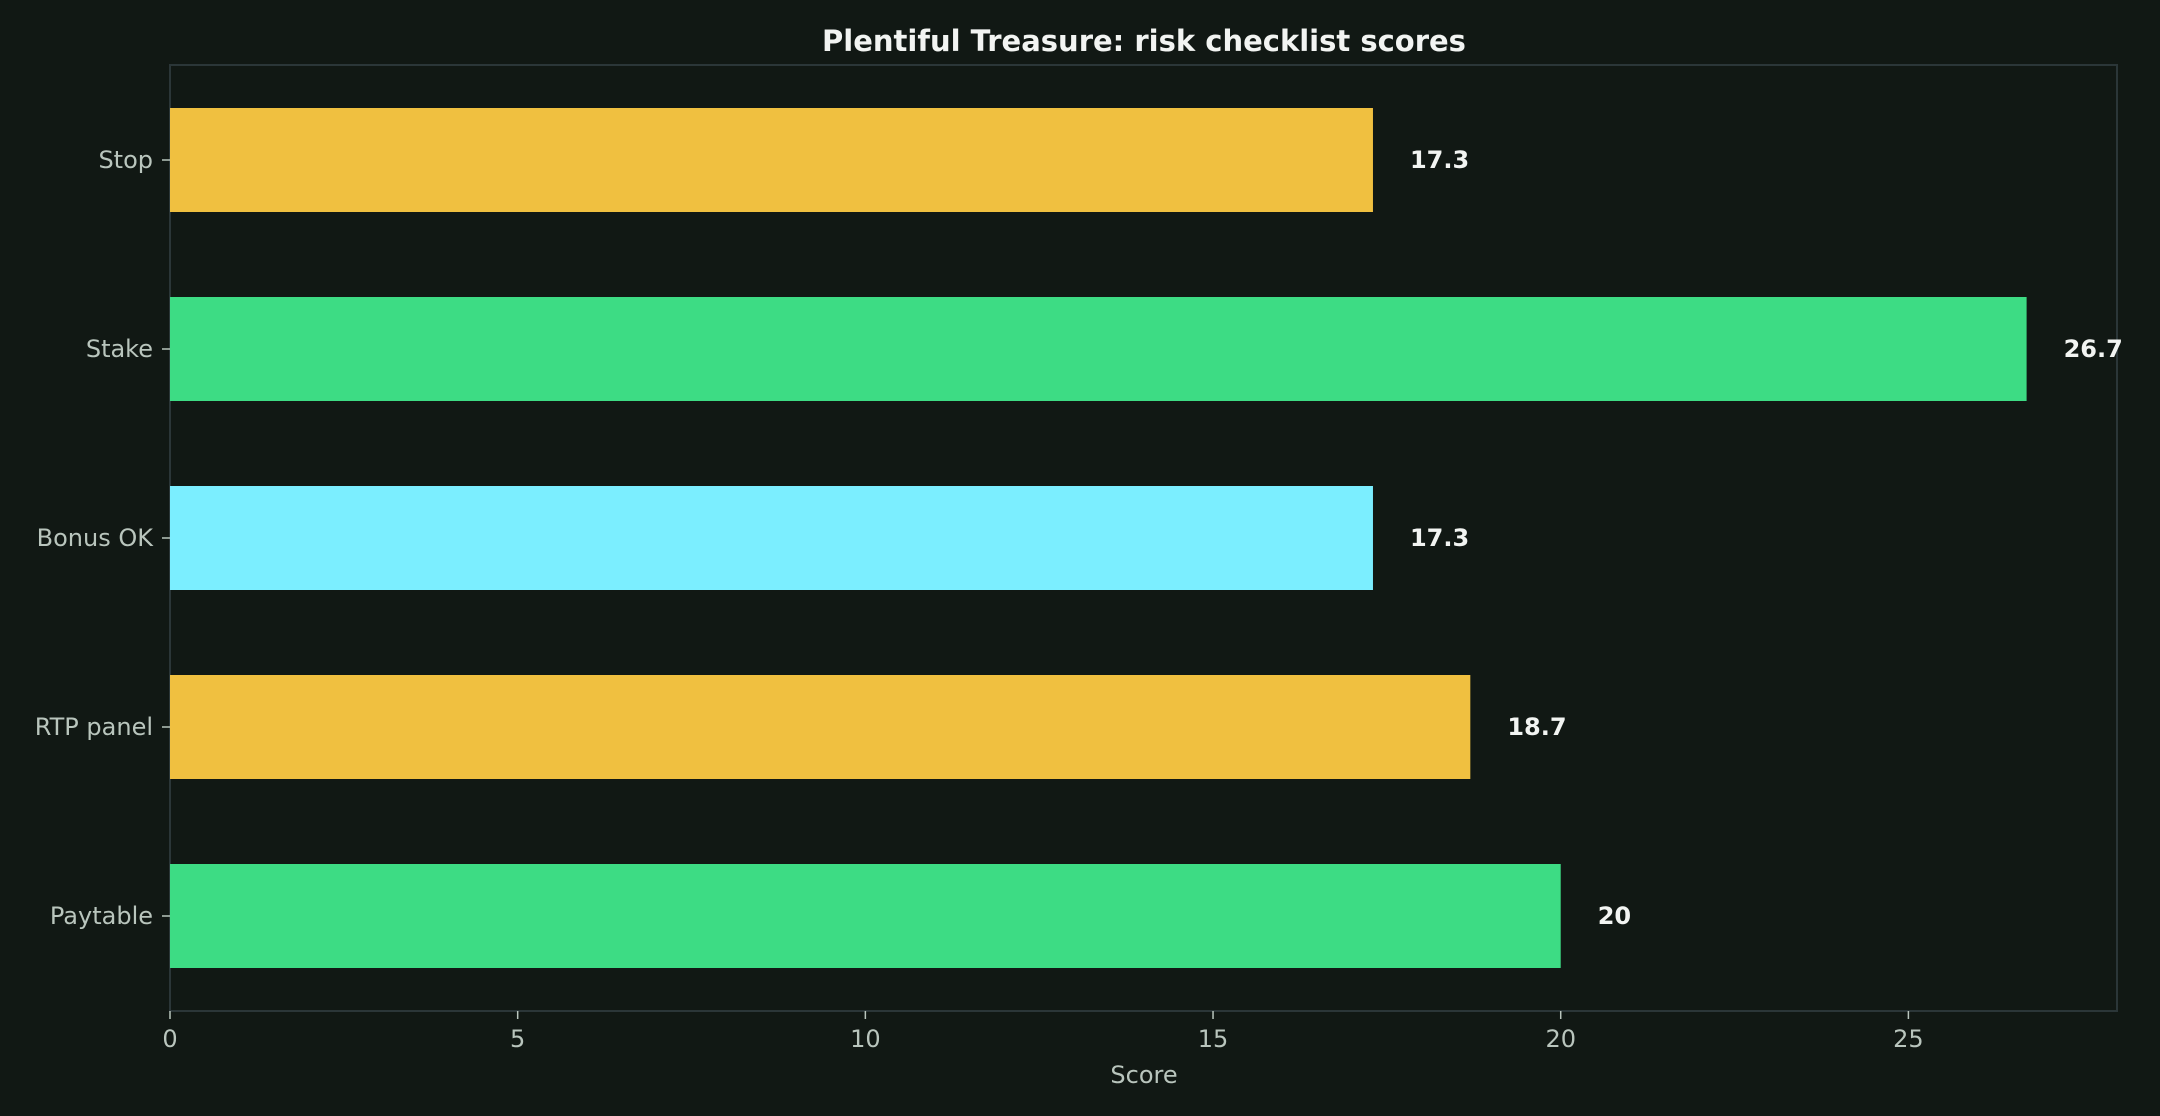 The height and width of the screenshot is (1116, 2160). Describe the element at coordinates (125, 160) in the screenshot. I see `y-tick-label-stop: Stop` at that location.